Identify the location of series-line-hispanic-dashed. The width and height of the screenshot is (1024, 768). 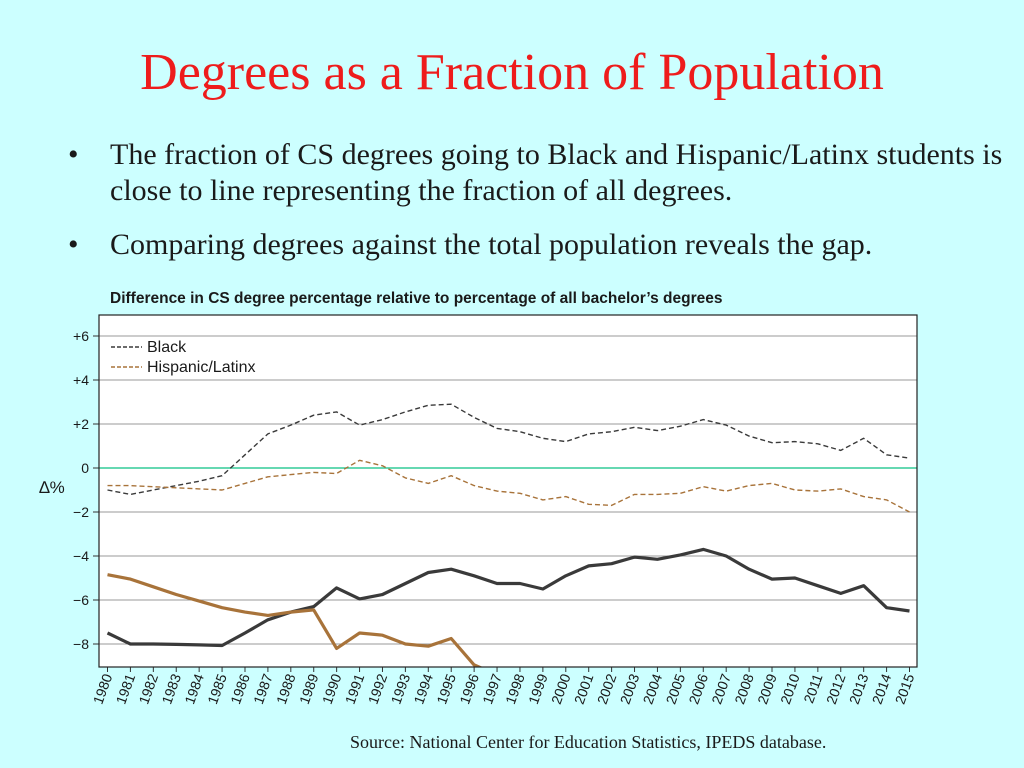
(508, 486).